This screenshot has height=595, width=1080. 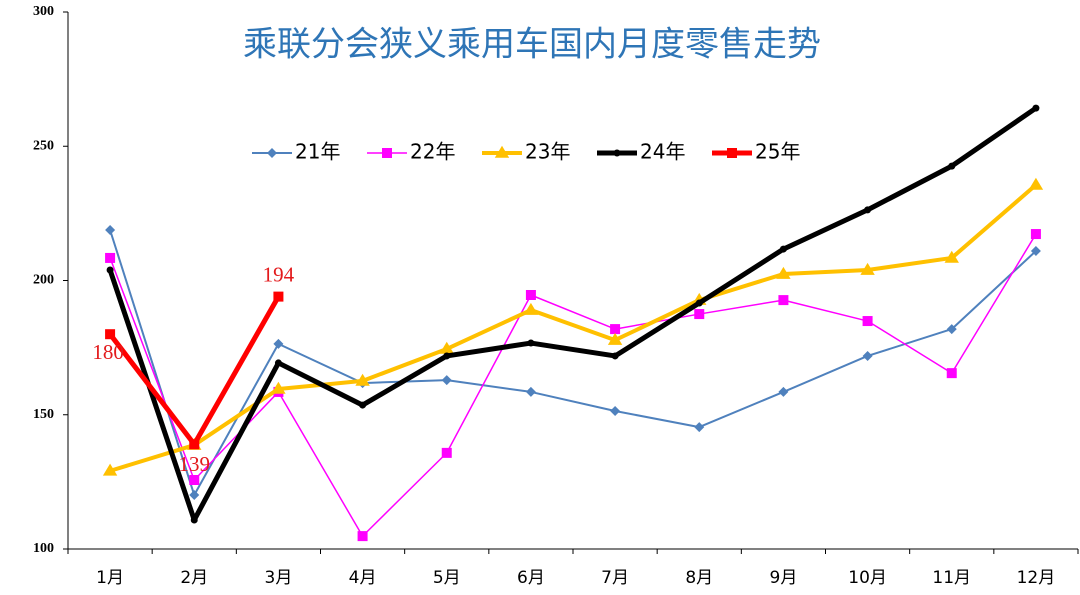 What do you see at coordinates (194, 371) in the screenshot?
I see `series-line` at bounding box center [194, 371].